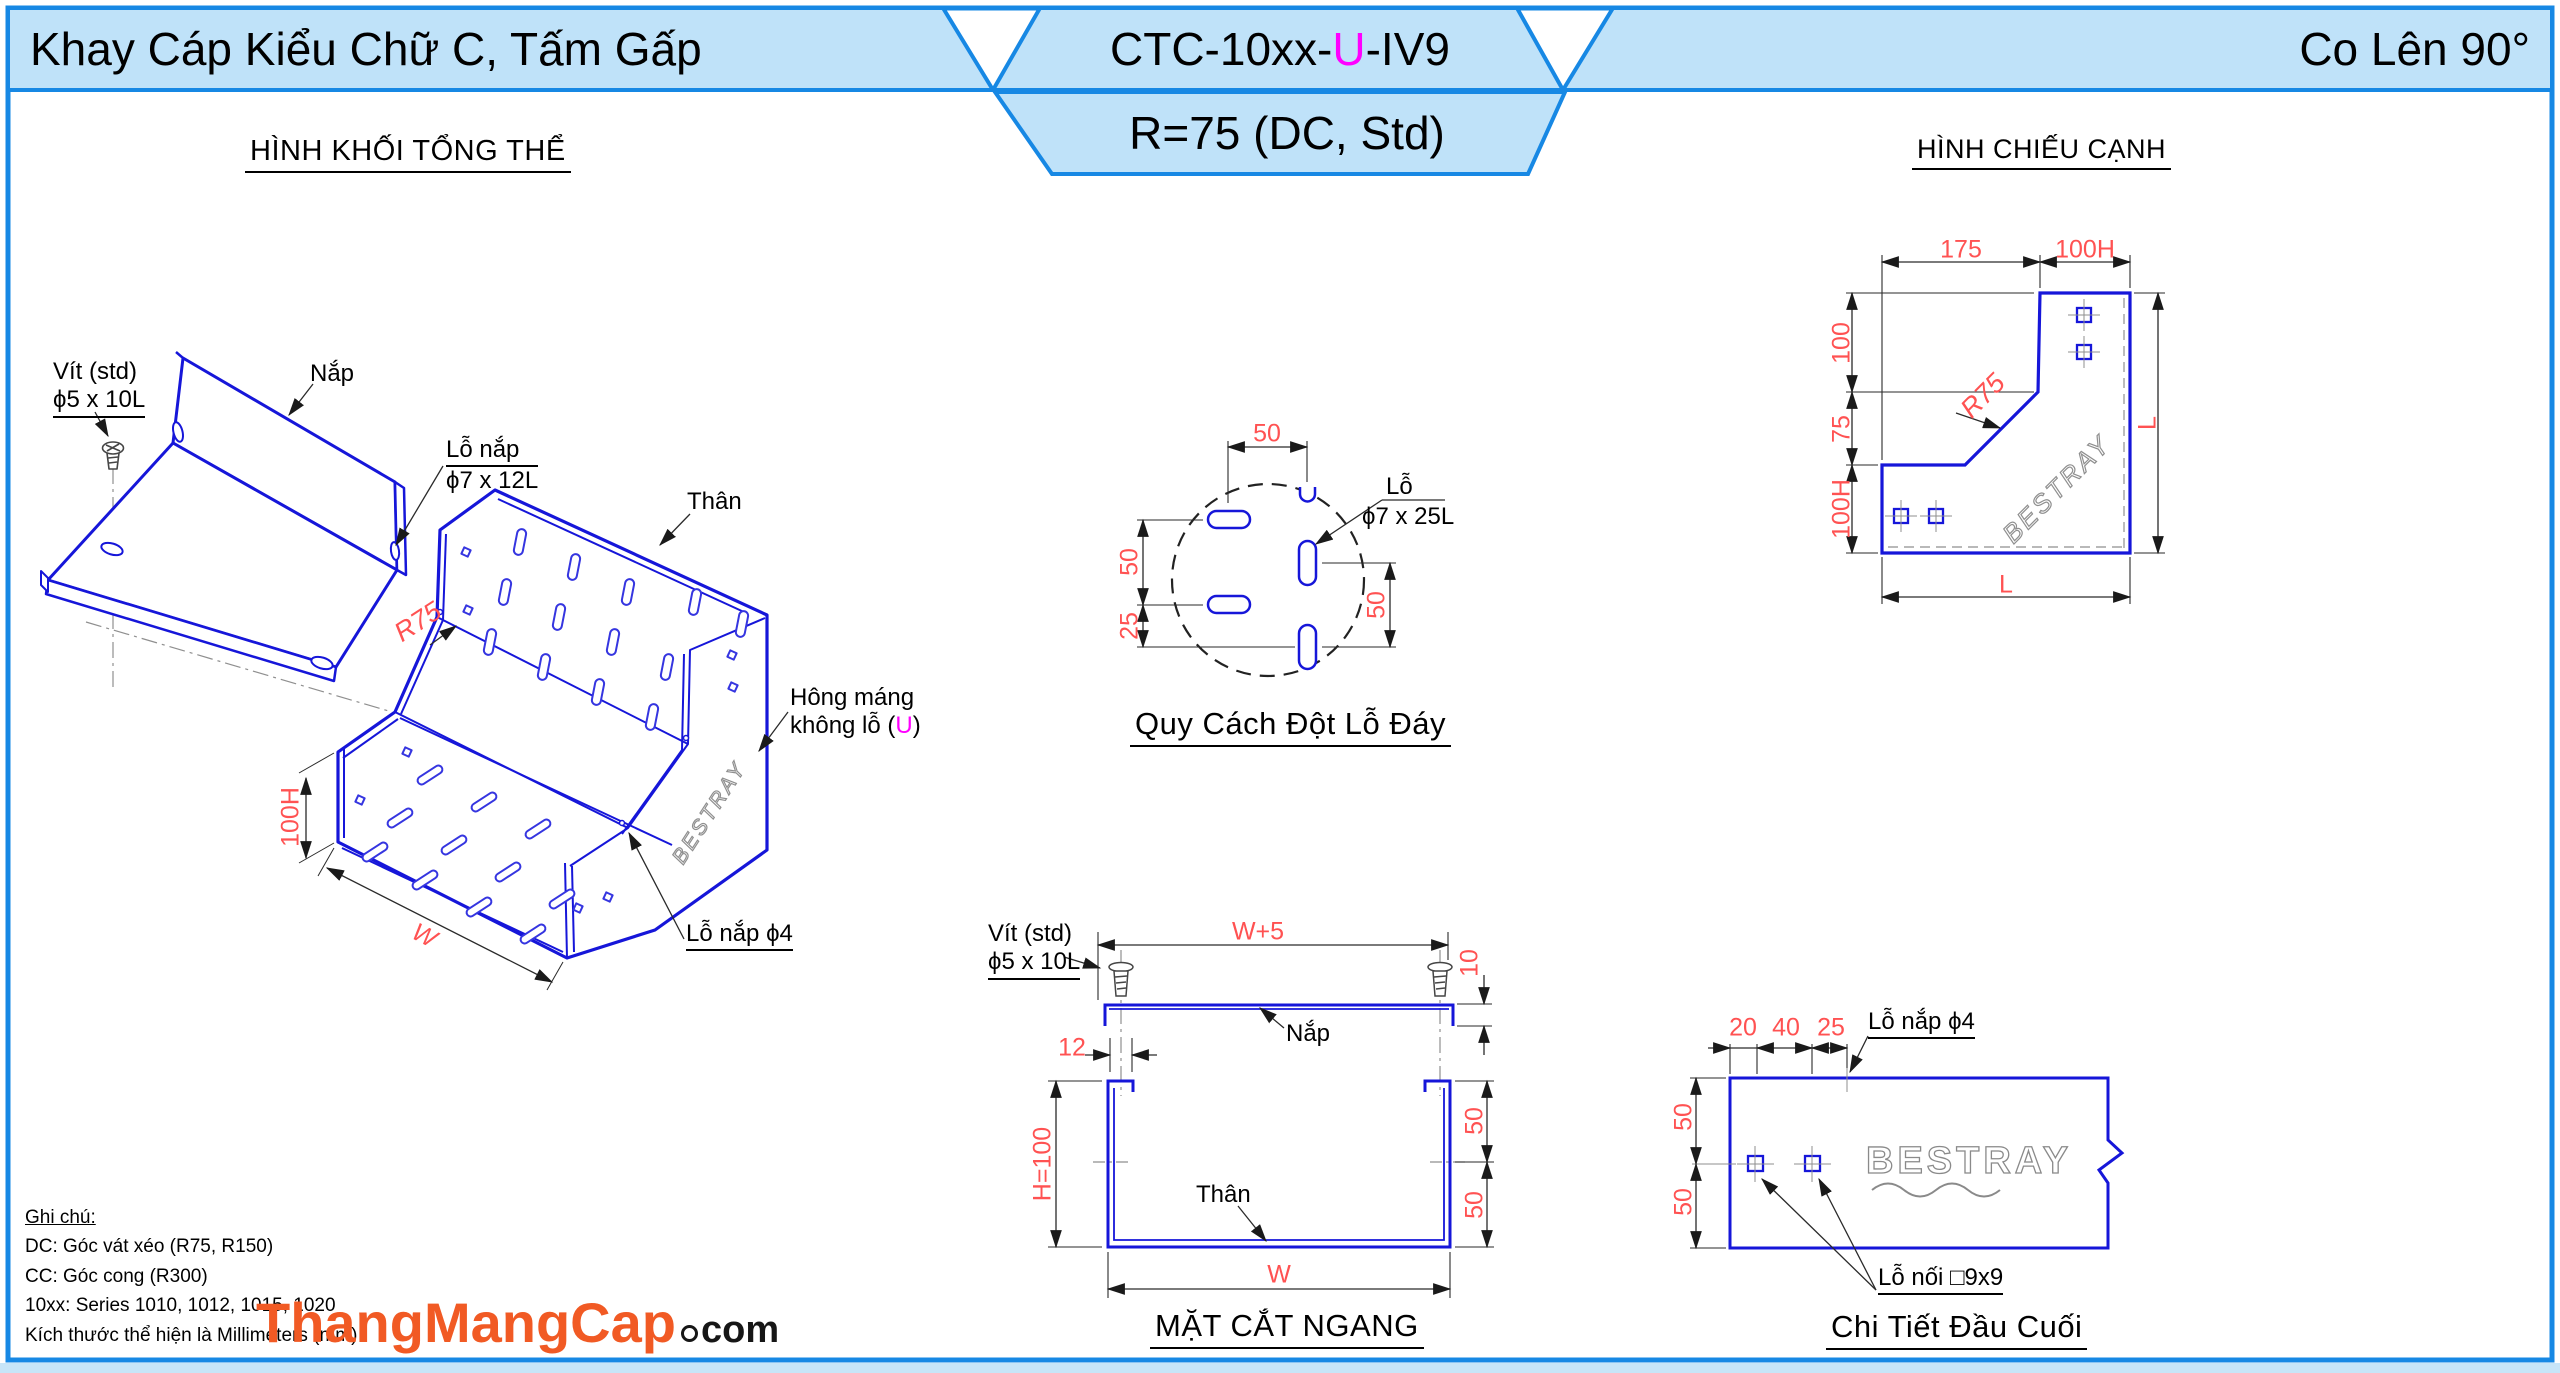 This screenshot has width=2560, height=1373. I want to click on note-line: DC: Góc vát xéo (R75, R150), so click(149, 1247).